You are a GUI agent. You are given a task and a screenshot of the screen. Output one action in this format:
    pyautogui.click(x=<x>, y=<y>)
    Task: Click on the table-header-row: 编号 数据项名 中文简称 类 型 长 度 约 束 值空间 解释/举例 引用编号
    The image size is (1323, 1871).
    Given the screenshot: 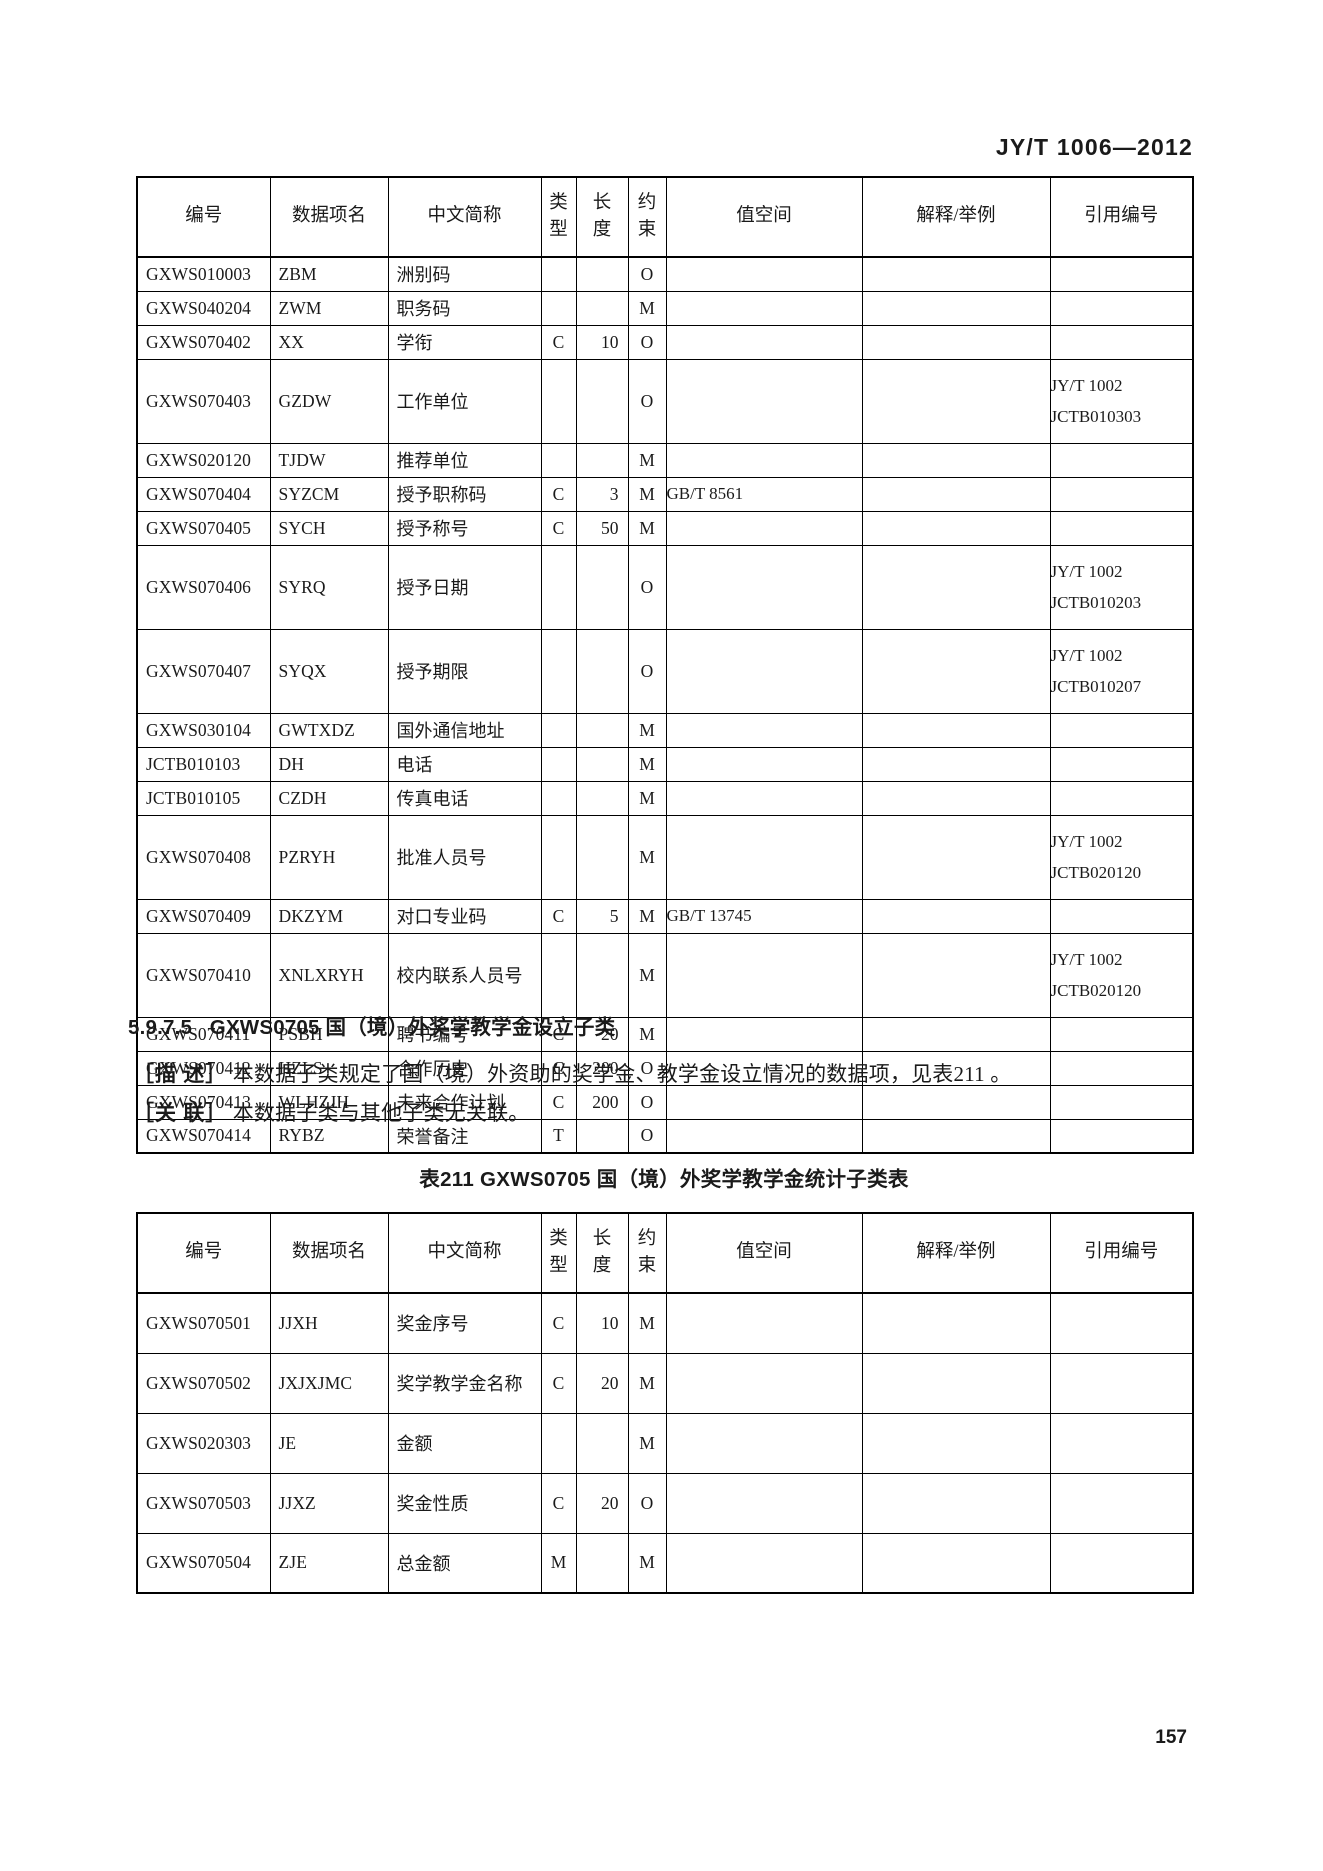 What is the action you would take?
    pyautogui.click(x=665, y=1253)
    